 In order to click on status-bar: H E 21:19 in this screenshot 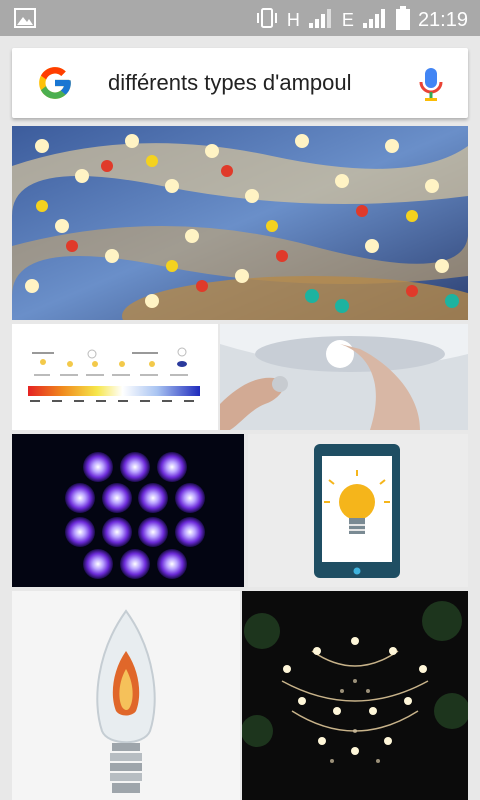, I will do `click(240, 18)`.